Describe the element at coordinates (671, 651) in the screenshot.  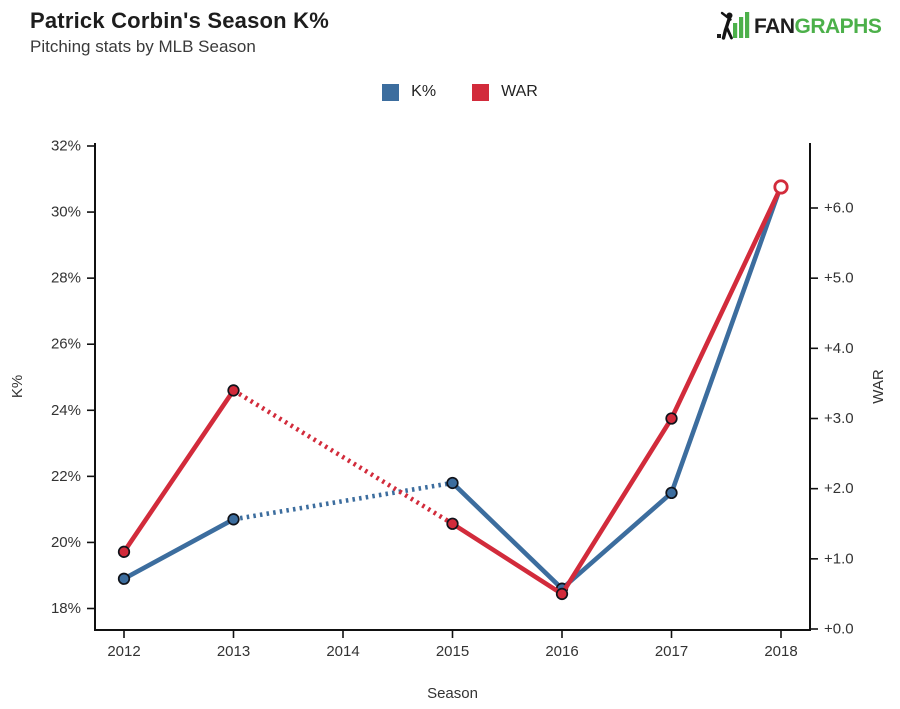
I see `x-axis-tick-label: 2017` at that location.